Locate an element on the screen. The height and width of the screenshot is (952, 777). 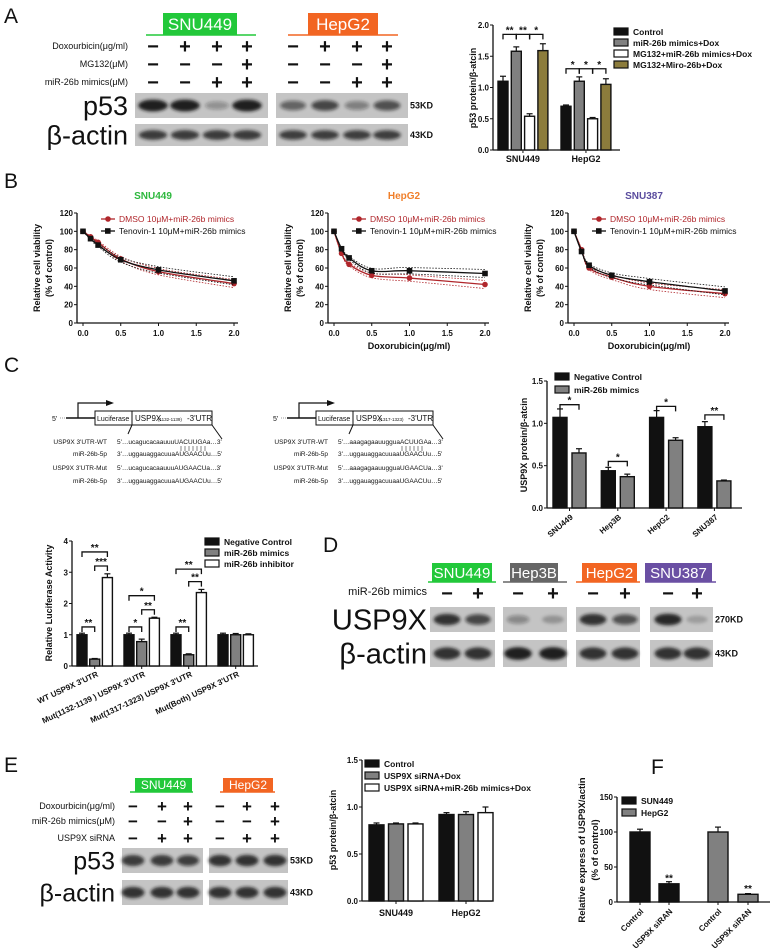
group-label-box is located at coordinates (200, 24).